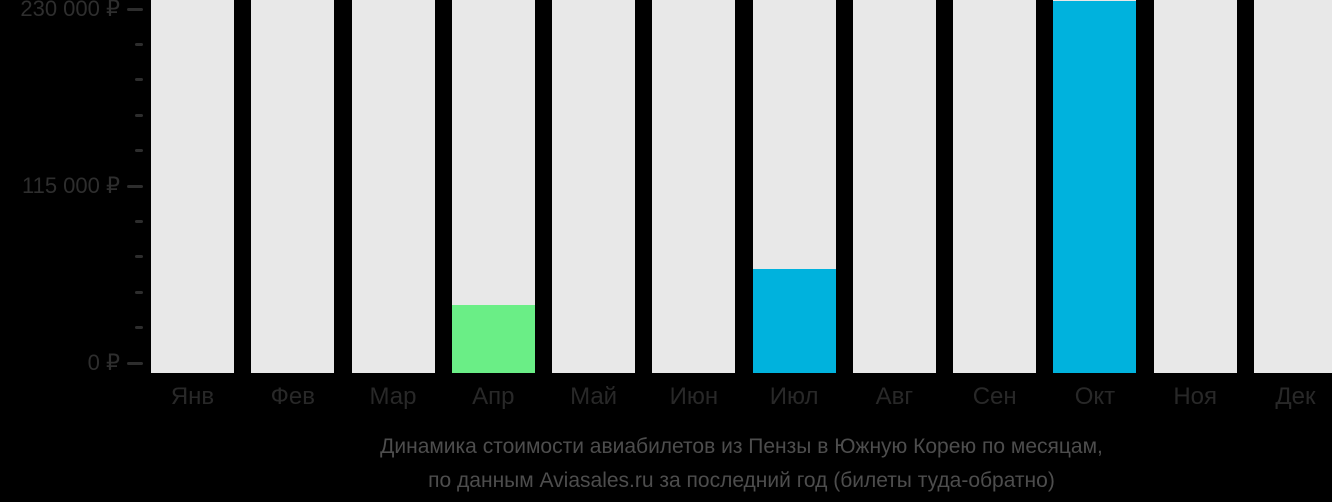 Image resolution: width=1332 pixels, height=502 pixels. What do you see at coordinates (994, 396) in the screenshot?
I see `month-label: Сен` at bounding box center [994, 396].